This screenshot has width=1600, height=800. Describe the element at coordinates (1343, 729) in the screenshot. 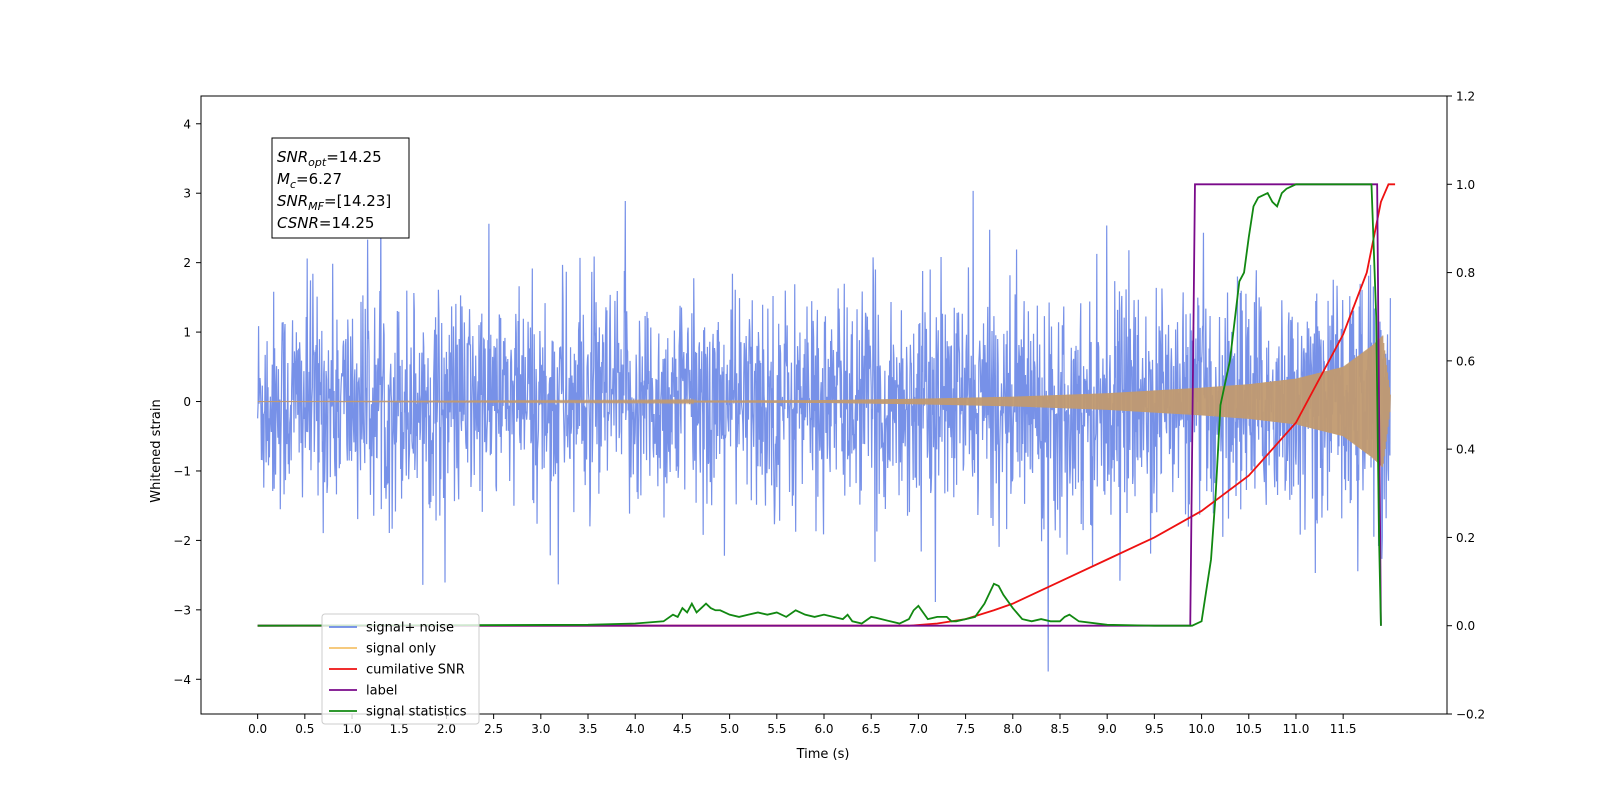

I see `x-tick-label: 11.5` at that location.